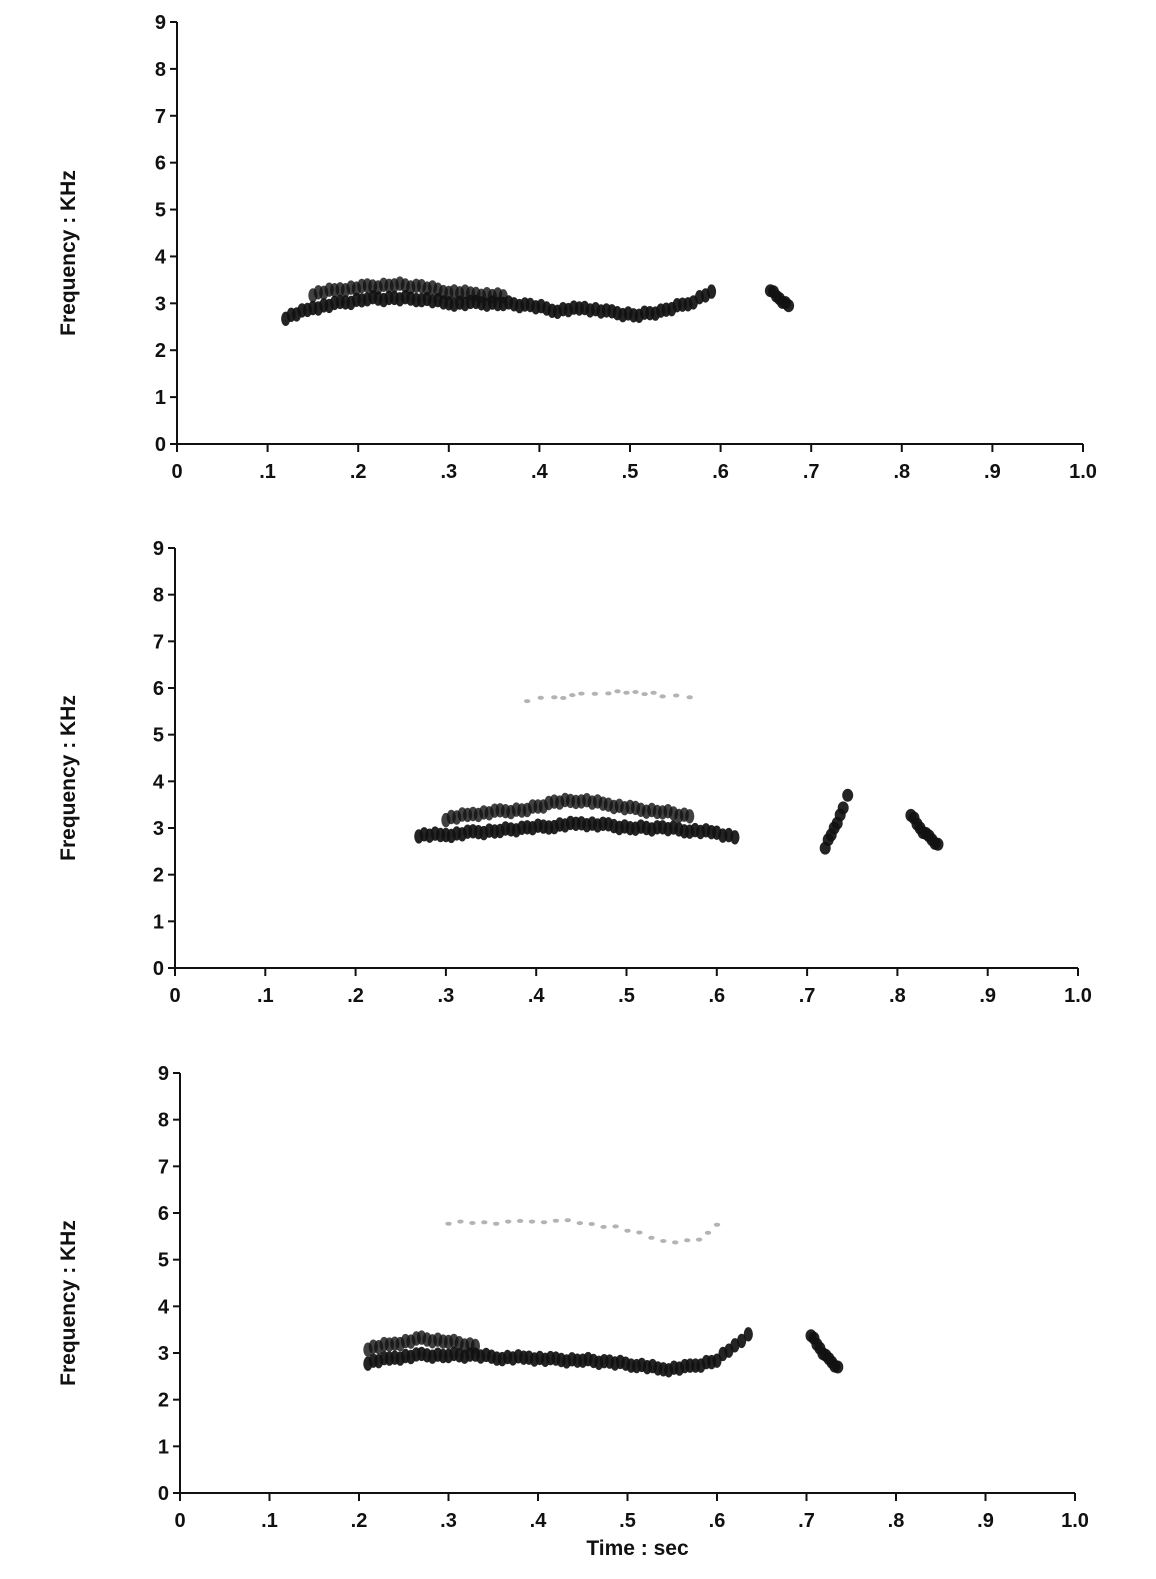 Image resolution: width=1156 pixels, height=1579 pixels. What do you see at coordinates (637, 1548) in the screenshot?
I see `panel-3-x-axis-label: Time : sec` at bounding box center [637, 1548].